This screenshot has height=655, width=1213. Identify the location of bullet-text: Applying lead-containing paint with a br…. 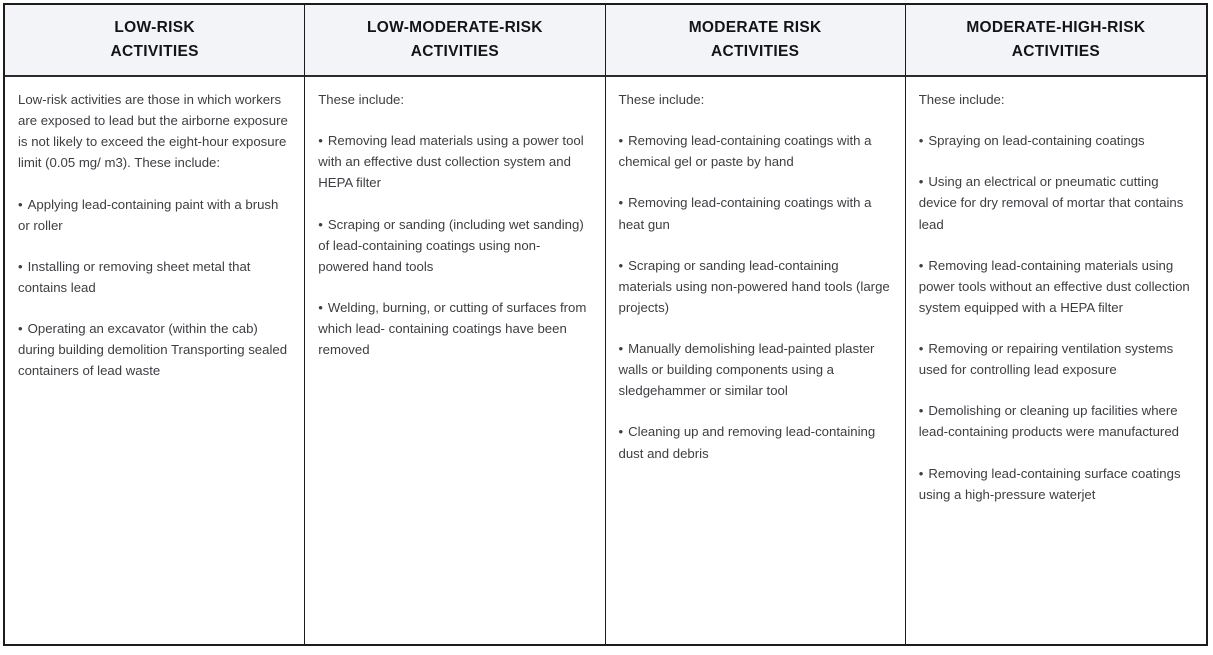
(148, 214).